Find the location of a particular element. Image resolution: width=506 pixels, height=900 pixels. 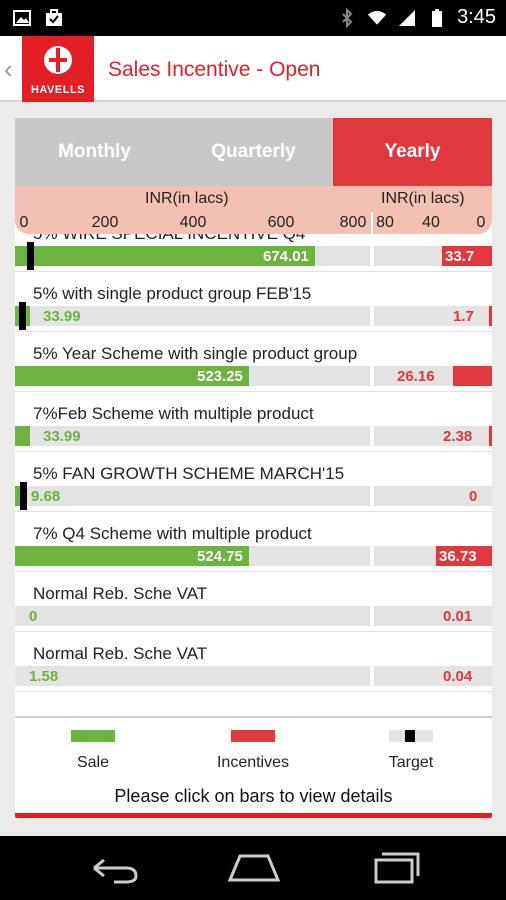

list-item: 5% FAN GROWTH SCHEME MARCH'15 9.68 0 is located at coordinates (253, 482).